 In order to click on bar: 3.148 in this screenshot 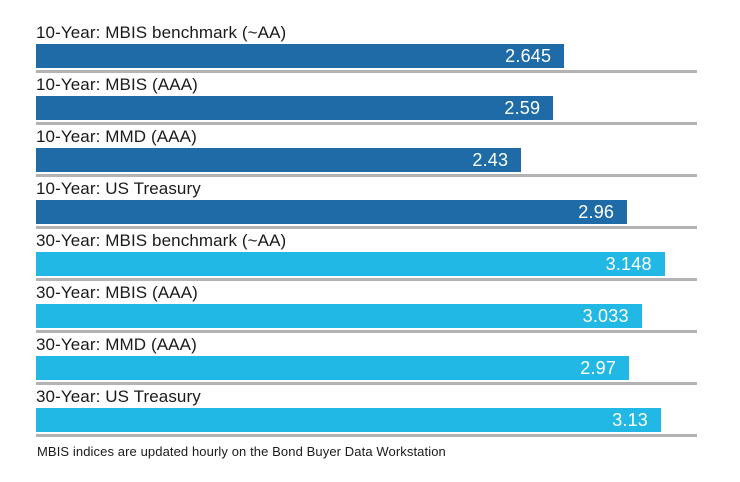, I will do `click(350, 264)`.